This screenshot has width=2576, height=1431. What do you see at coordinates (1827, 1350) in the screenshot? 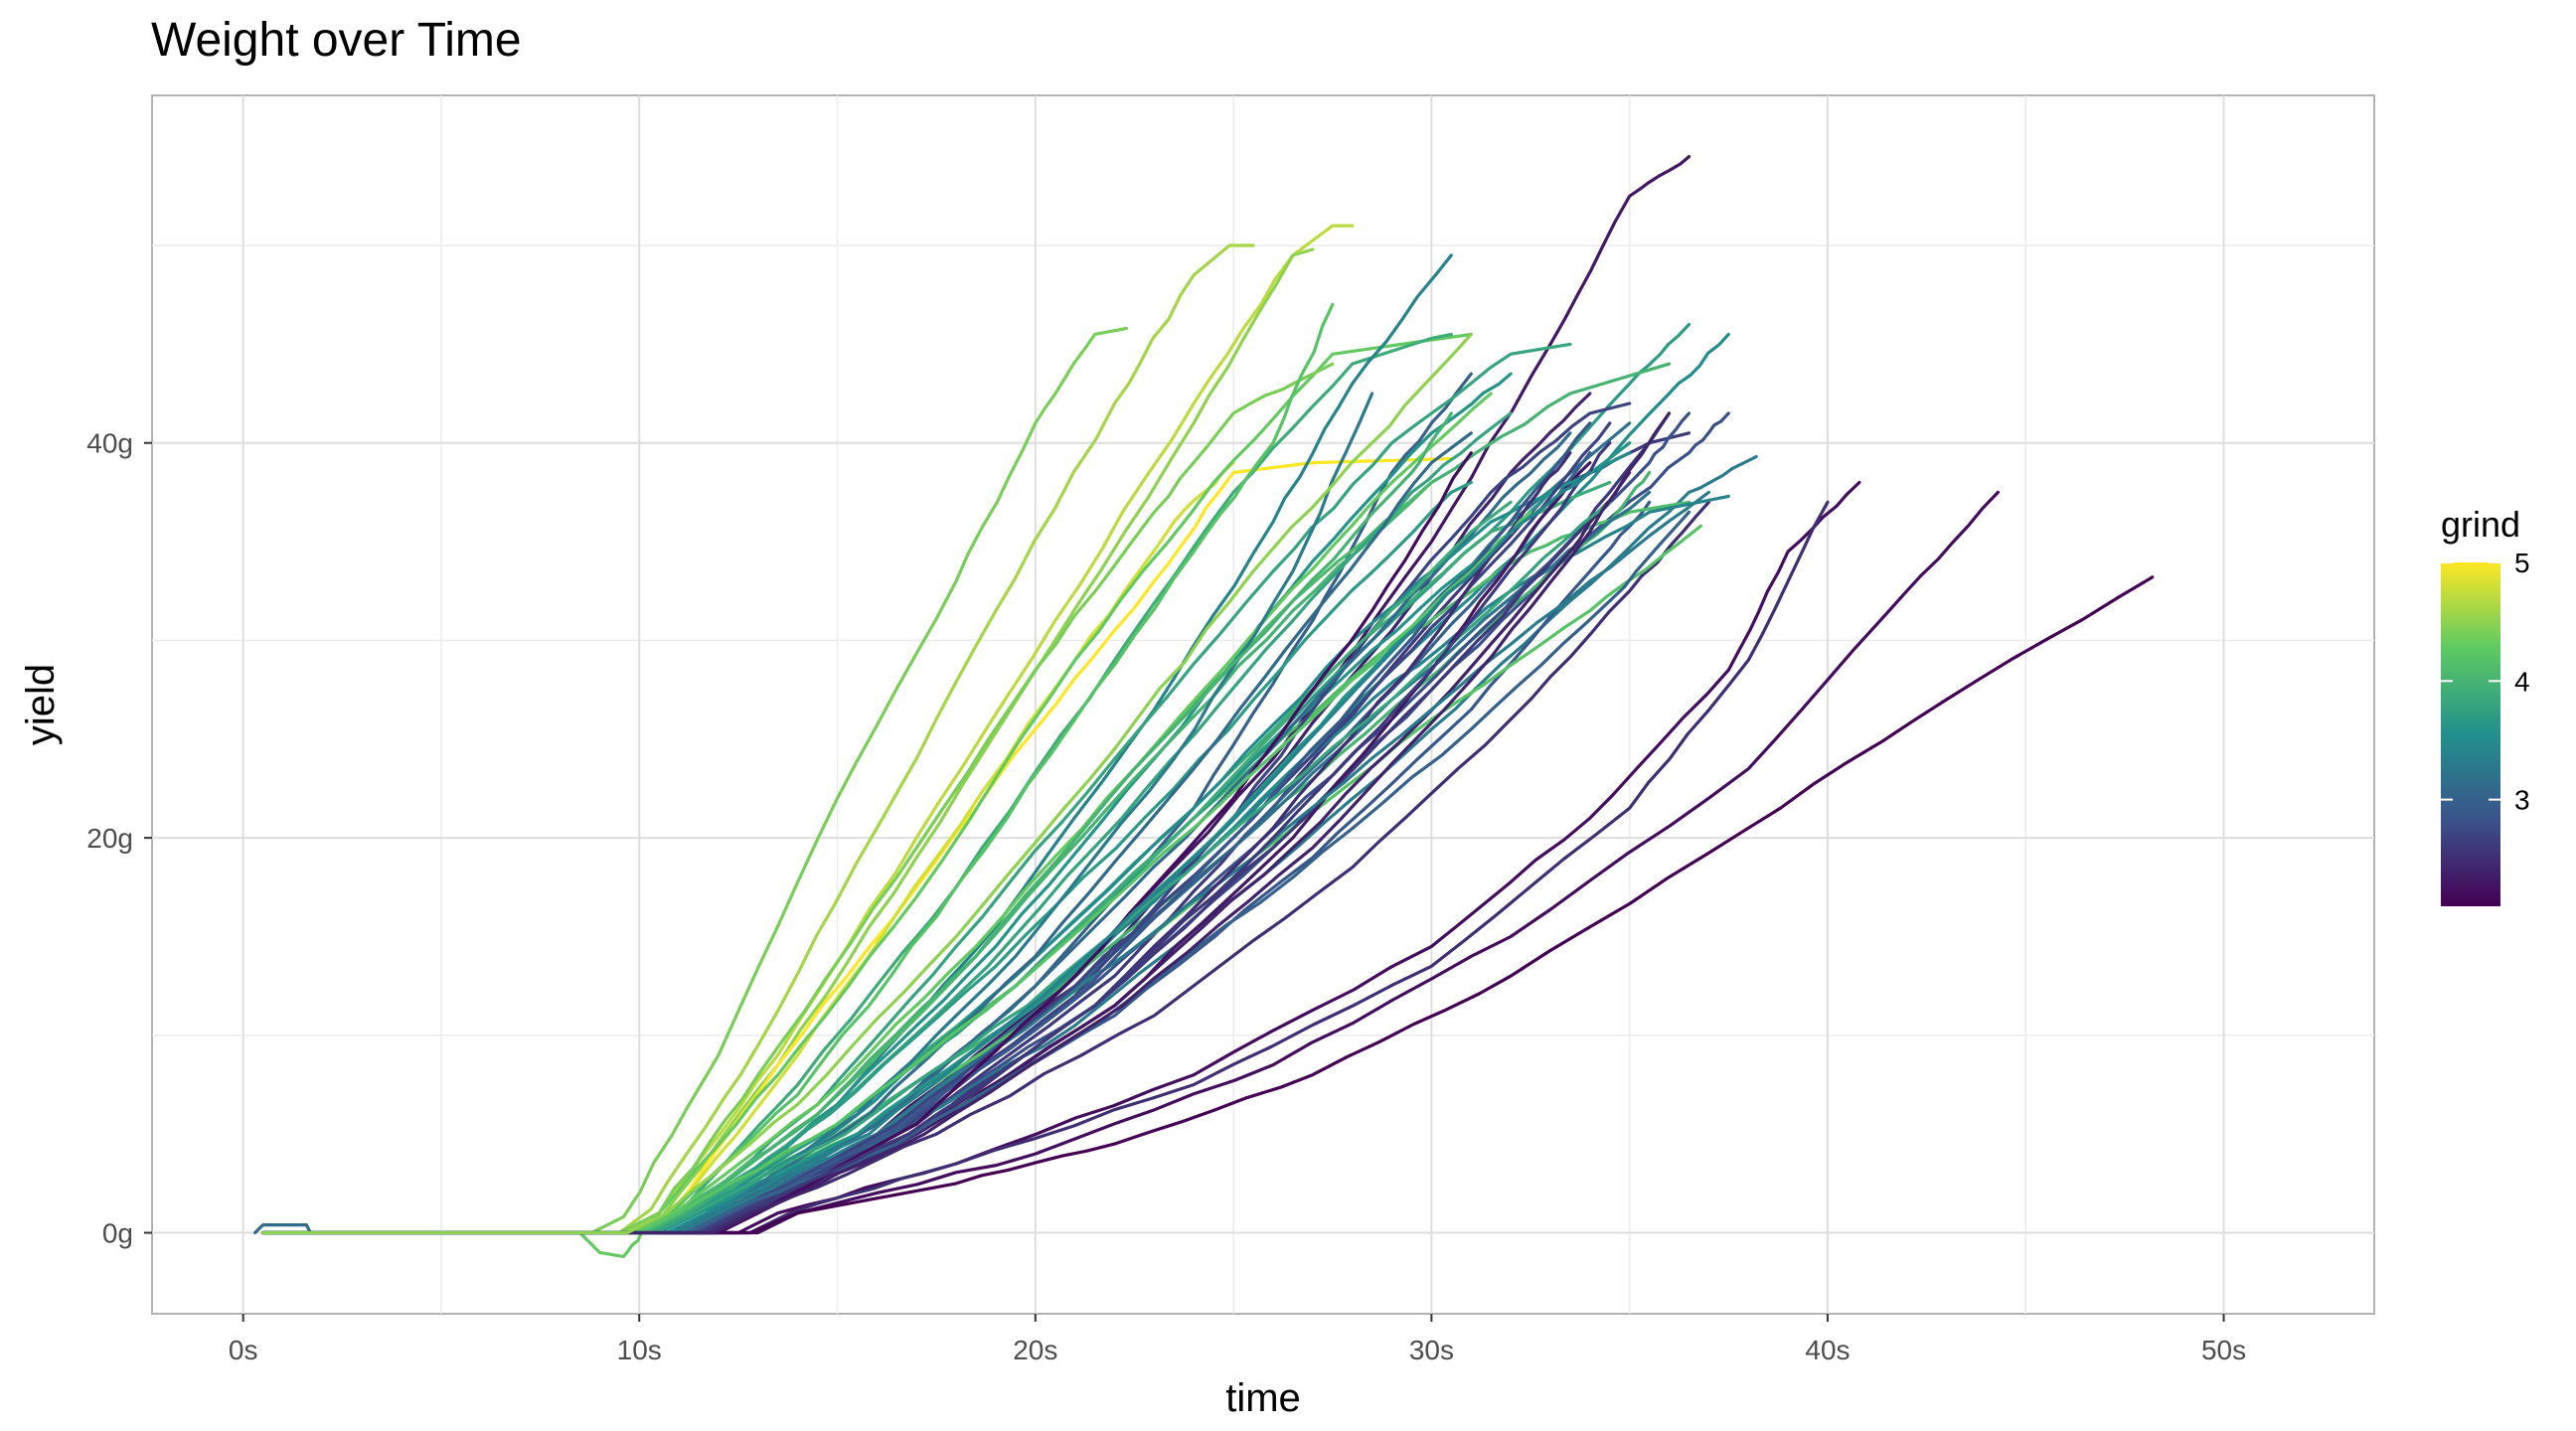
I see `x-tick-label: 40s` at bounding box center [1827, 1350].